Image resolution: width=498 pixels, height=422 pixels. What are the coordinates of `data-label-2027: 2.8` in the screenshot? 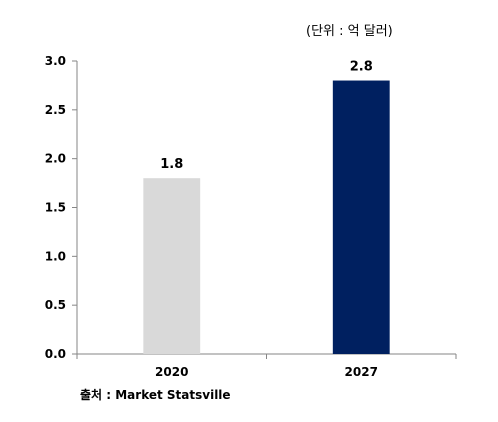 It's located at (361, 67).